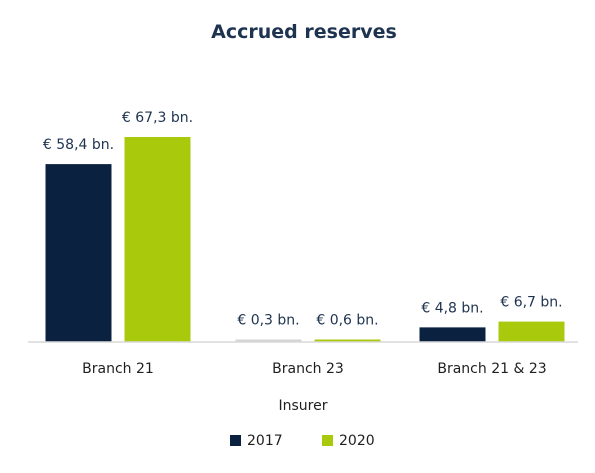 The image size is (595, 473). I want to click on chart-title: Accrued reserves, so click(304, 32).